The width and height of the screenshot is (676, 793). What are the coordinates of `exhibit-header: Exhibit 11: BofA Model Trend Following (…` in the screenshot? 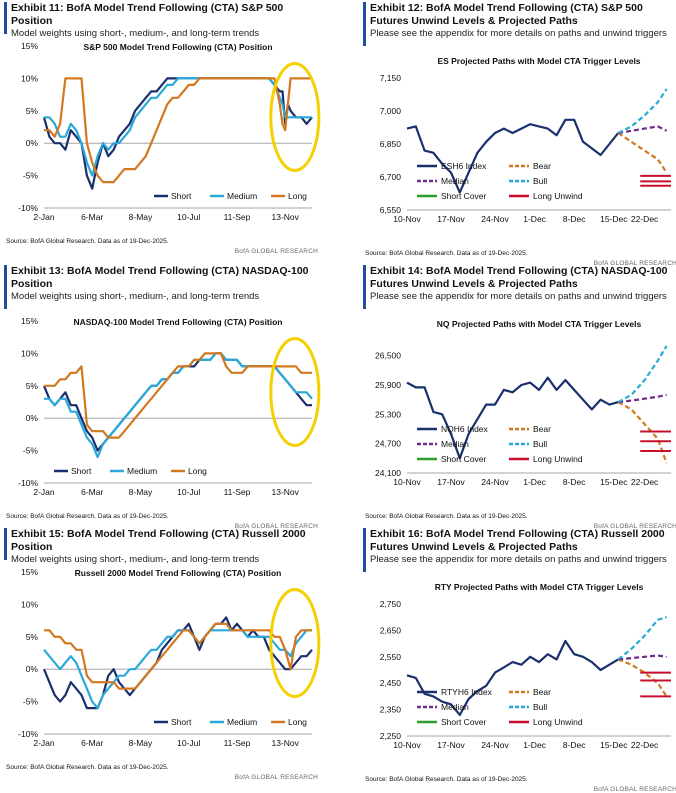 It's located at (163, 20).